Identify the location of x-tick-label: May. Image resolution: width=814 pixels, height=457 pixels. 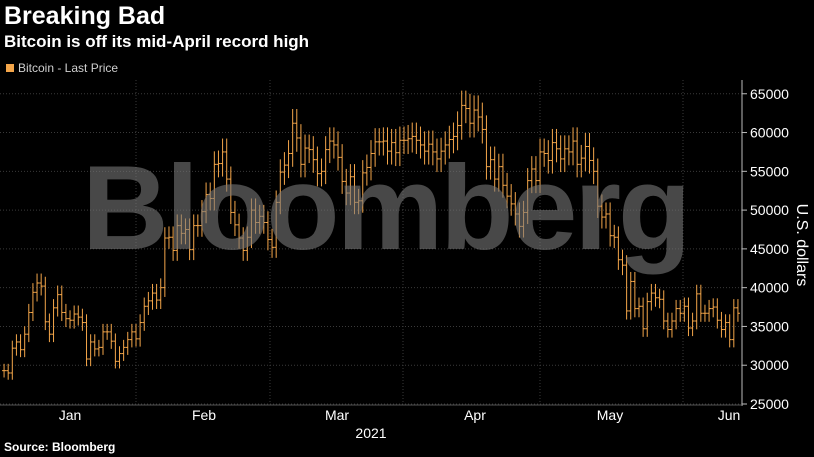
(610, 415).